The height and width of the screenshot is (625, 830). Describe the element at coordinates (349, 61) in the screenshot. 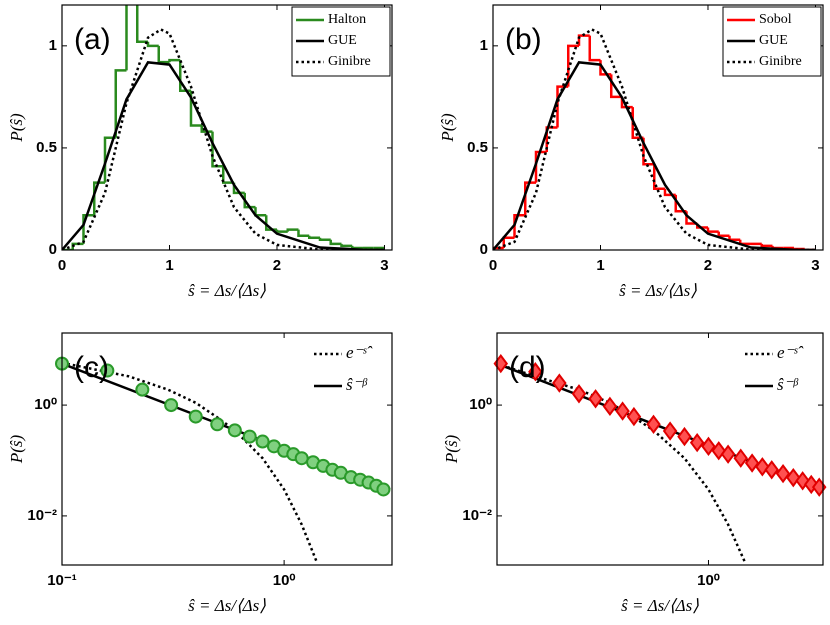

I see `legend-label: Ginibre` at that location.